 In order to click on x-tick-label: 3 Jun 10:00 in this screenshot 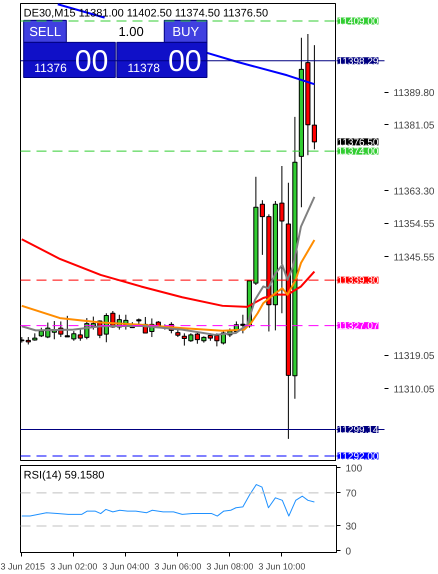, I will do `click(282, 567)`.